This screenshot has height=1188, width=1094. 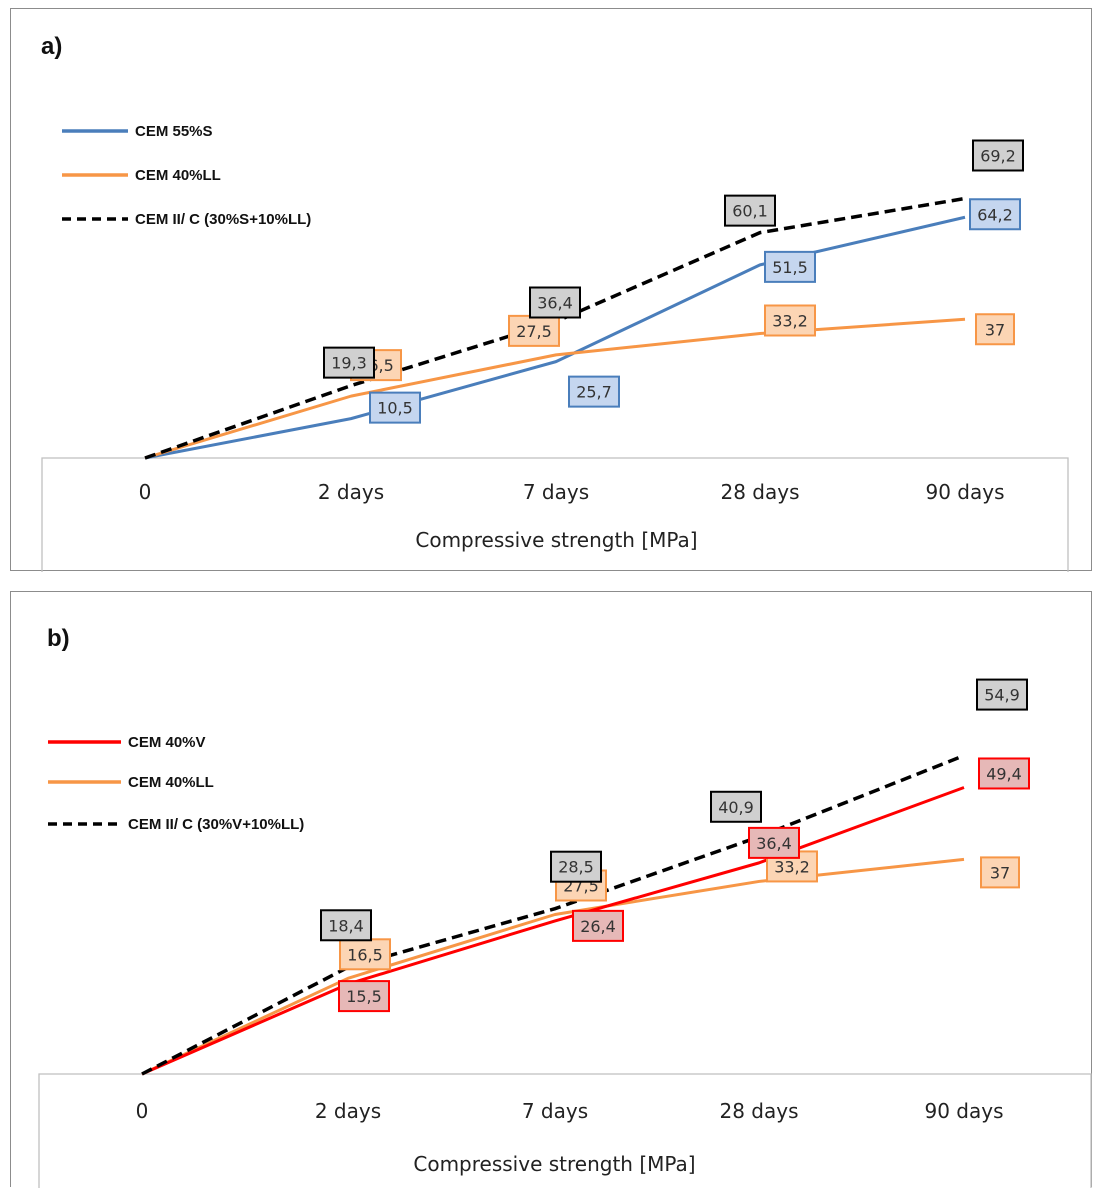 What do you see at coordinates (142, 1111) in the screenshot?
I see `chart-b-x-tick: 0` at bounding box center [142, 1111].